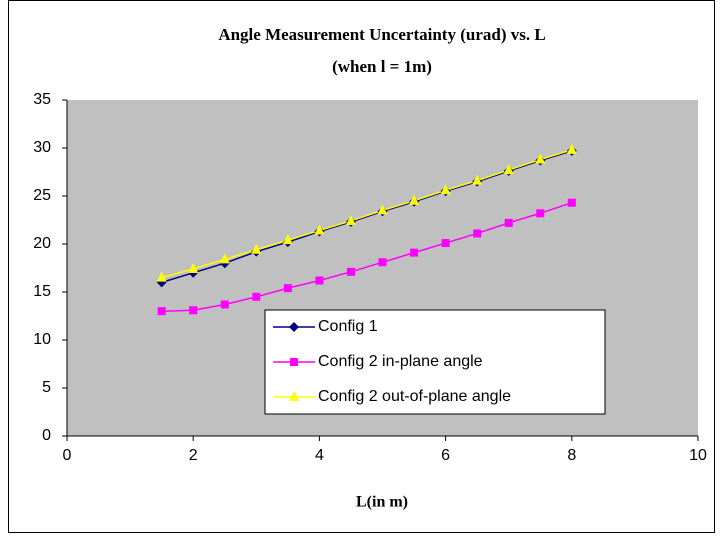 This screenshot has height=538, width=723. I want to click on x-tick-label: 2, so click(193, 455).